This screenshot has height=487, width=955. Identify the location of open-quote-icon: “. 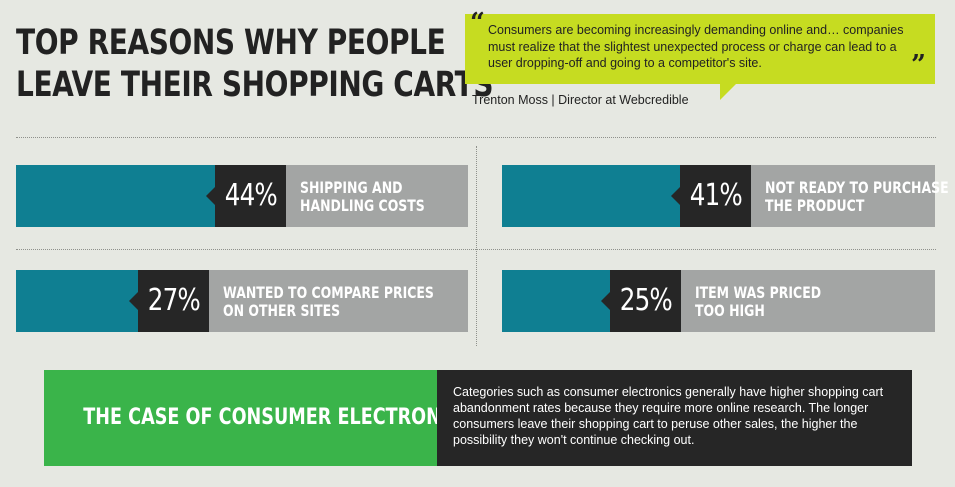
(477, 23).